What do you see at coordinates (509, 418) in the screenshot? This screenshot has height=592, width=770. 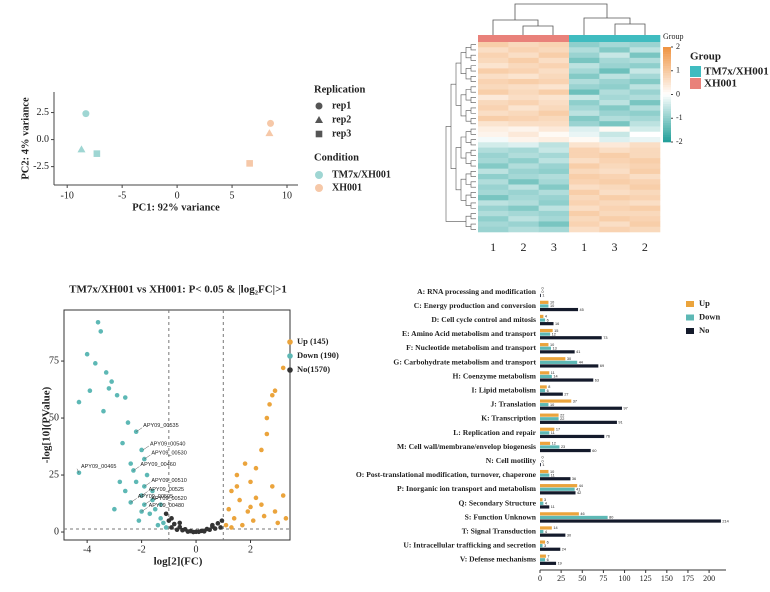 I see `category-label: K: Transcription` at bounding box center [509, 418].